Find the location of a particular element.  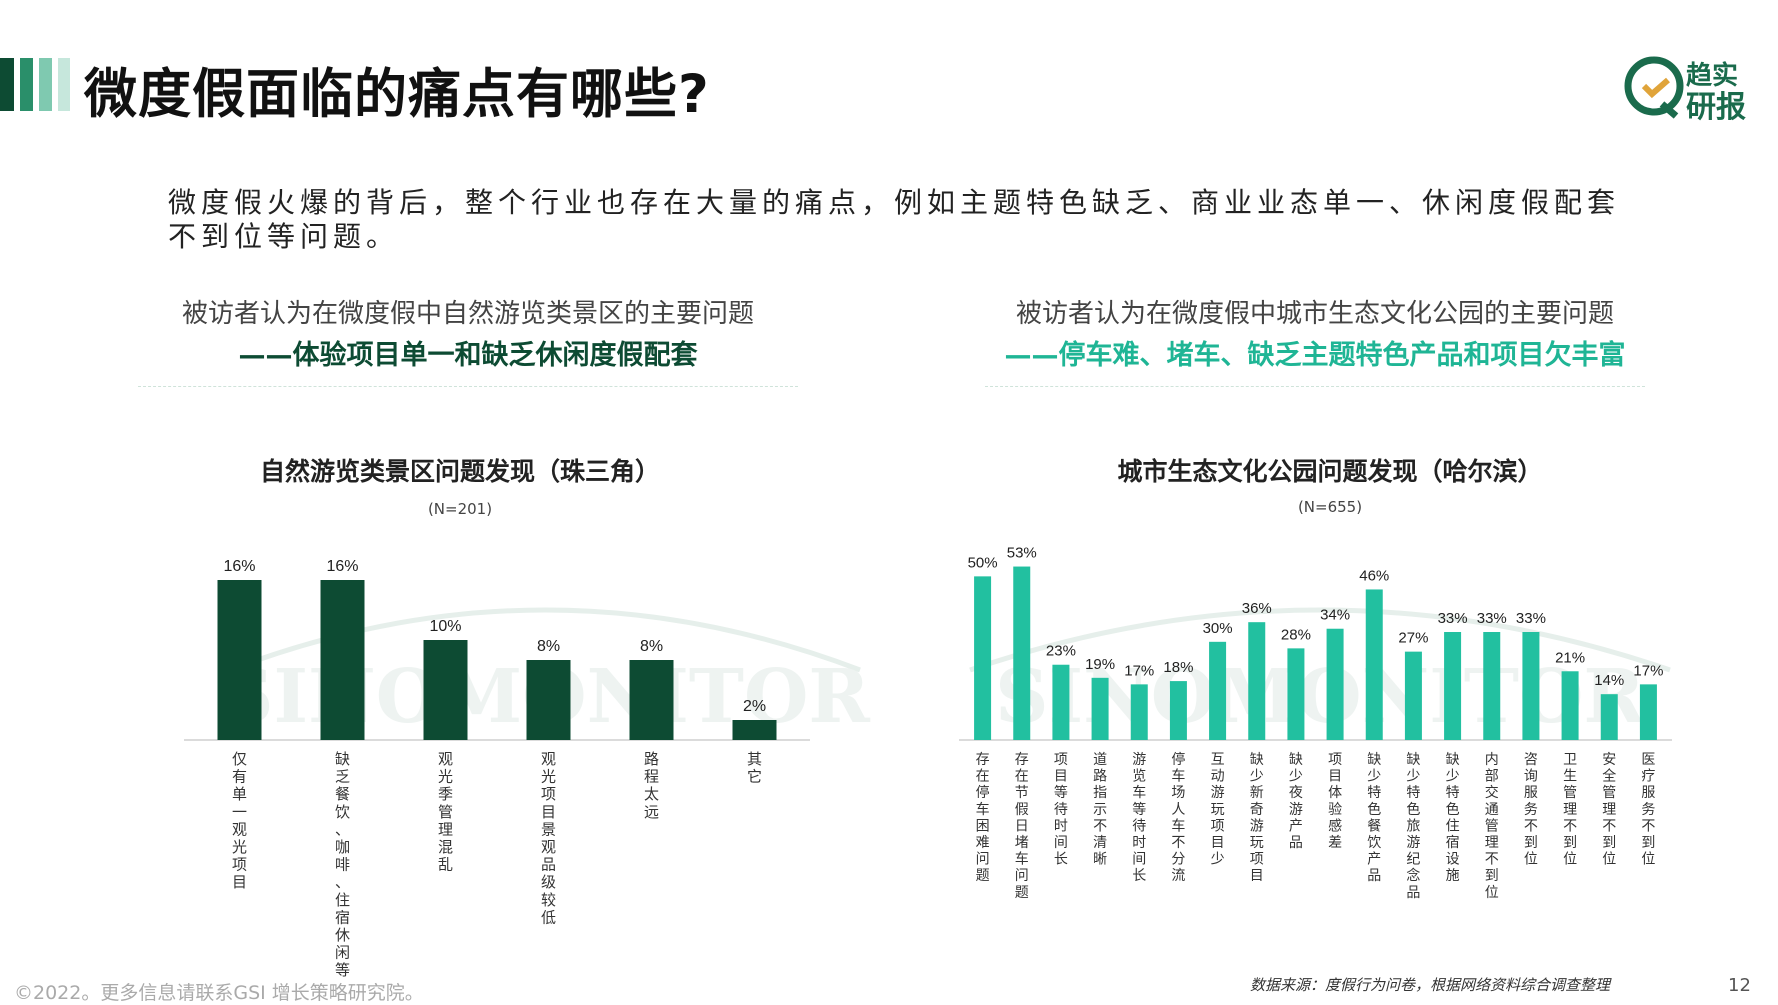

data-label: 19% is located at coordinates (1100, 664).